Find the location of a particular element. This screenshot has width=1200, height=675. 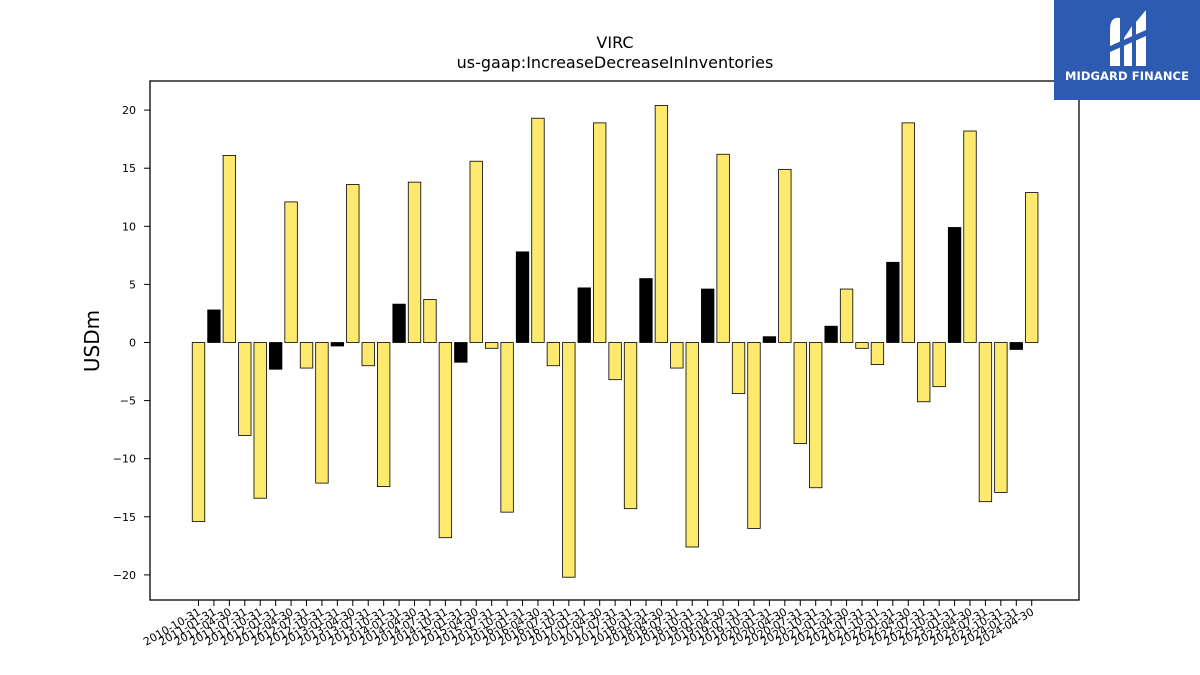

y-tick-label: −20 is located at coordinates (124, 575).